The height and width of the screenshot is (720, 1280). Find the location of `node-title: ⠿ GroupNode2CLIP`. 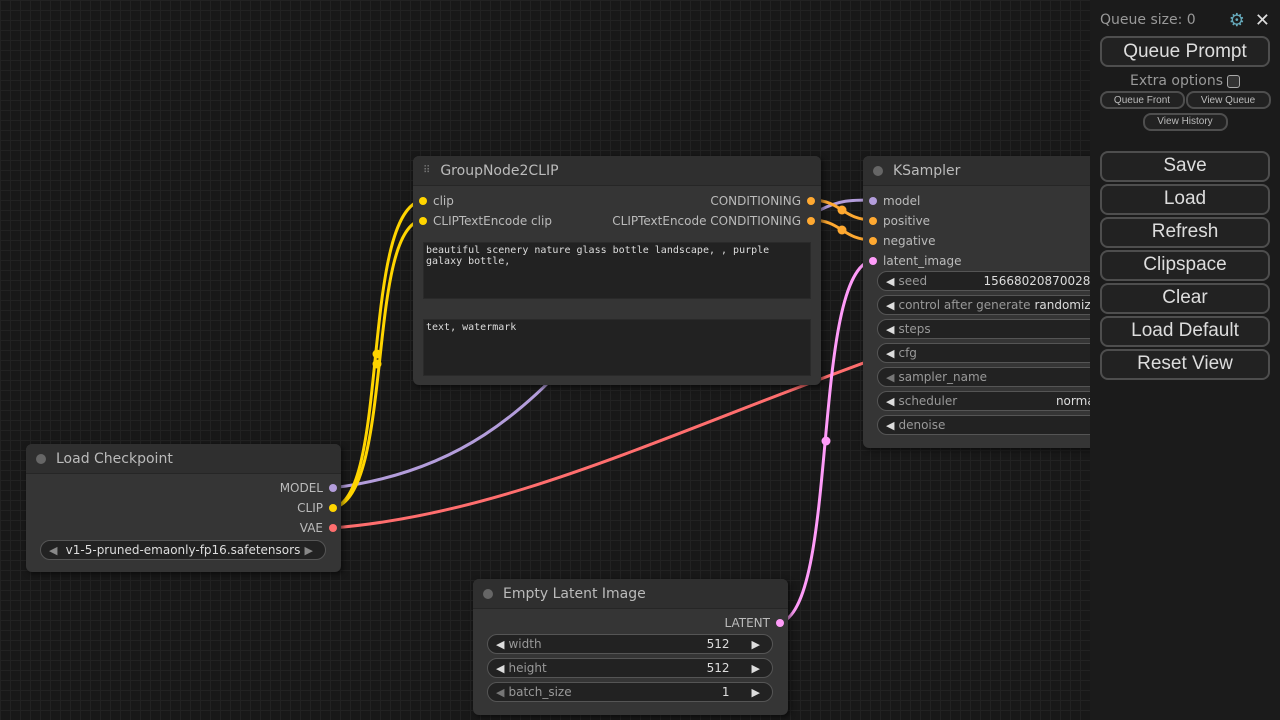

node-title: ⠿ GroupNode2CLIP is located at coordinates (617, 171).